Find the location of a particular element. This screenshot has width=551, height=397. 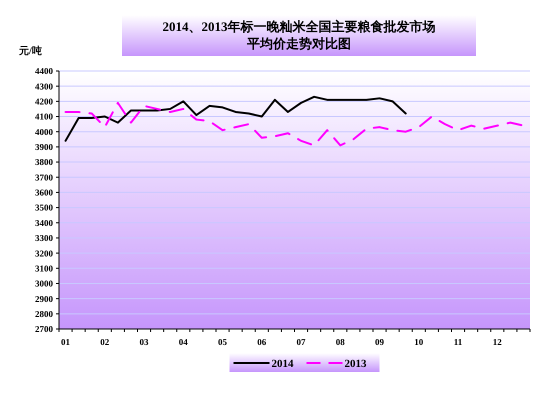

y-tick-label: 3400 is located at coordinates (44, 223).